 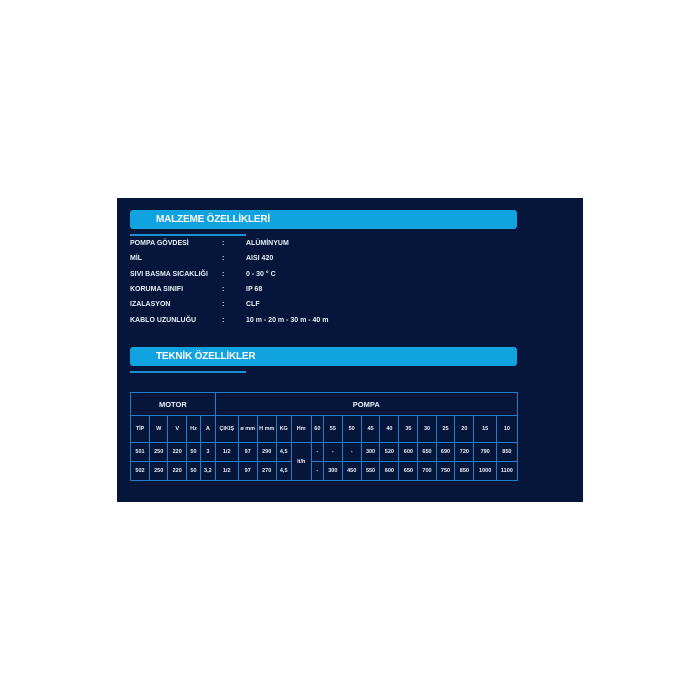 I want to click on spec-row: POMPA GÖVDESİ: ALÜMİNYUM, so click(x=280, y=243).